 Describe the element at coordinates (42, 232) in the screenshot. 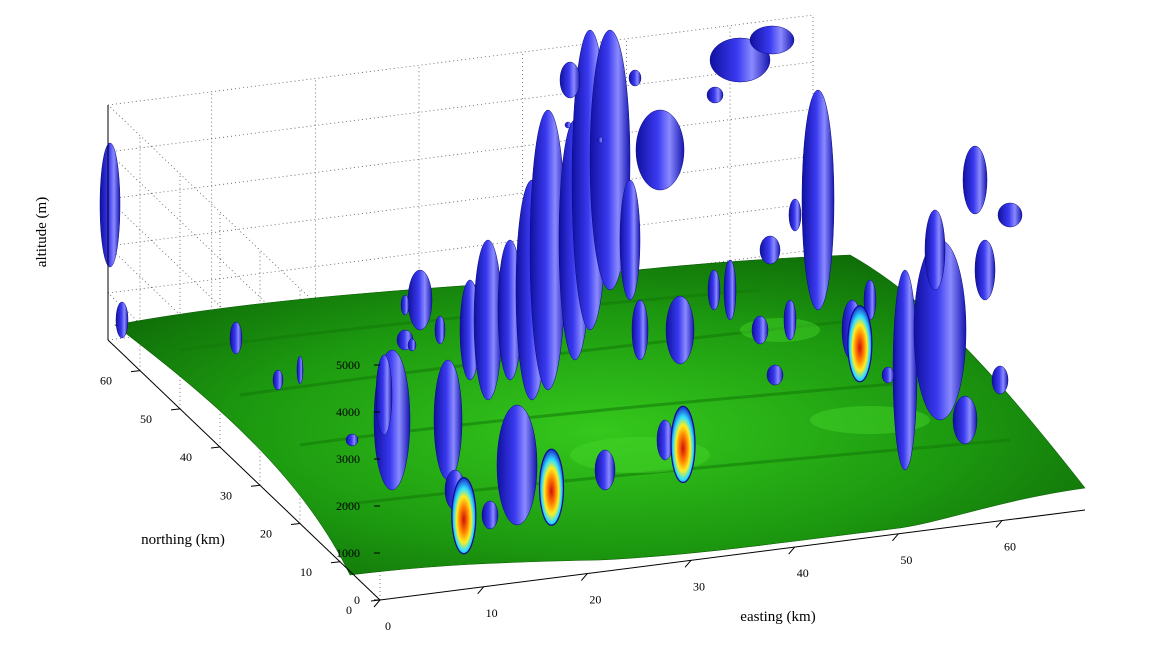

I see `z-axis-label: altitude (m)` at that location.